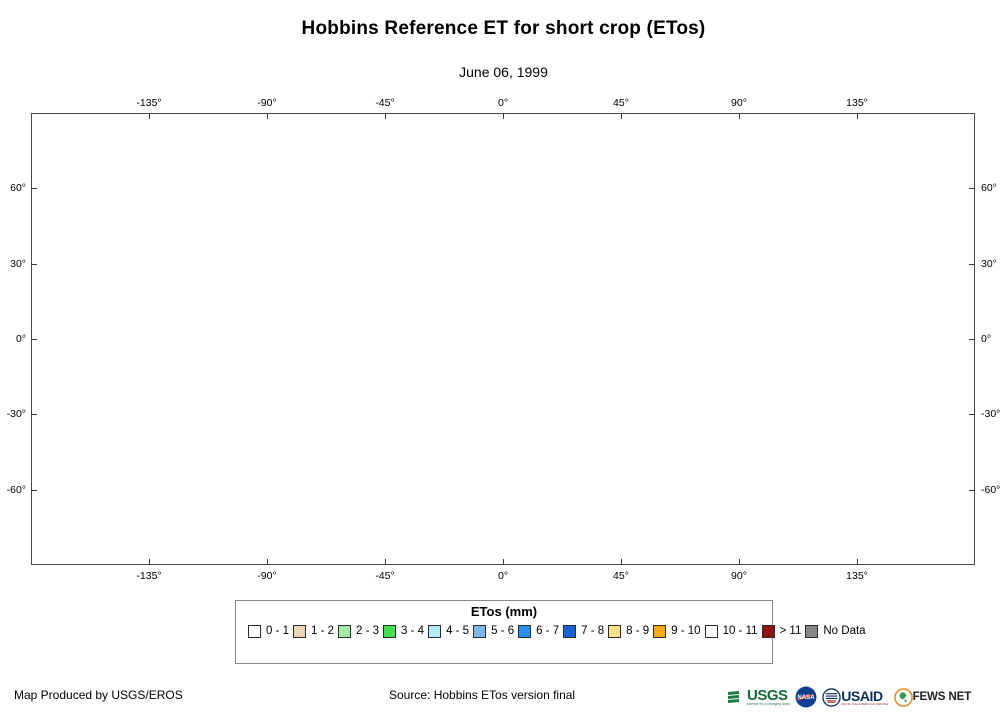 The image size is (1007, 720). I want to click on usgs-wave-icon, so click(733, 697).